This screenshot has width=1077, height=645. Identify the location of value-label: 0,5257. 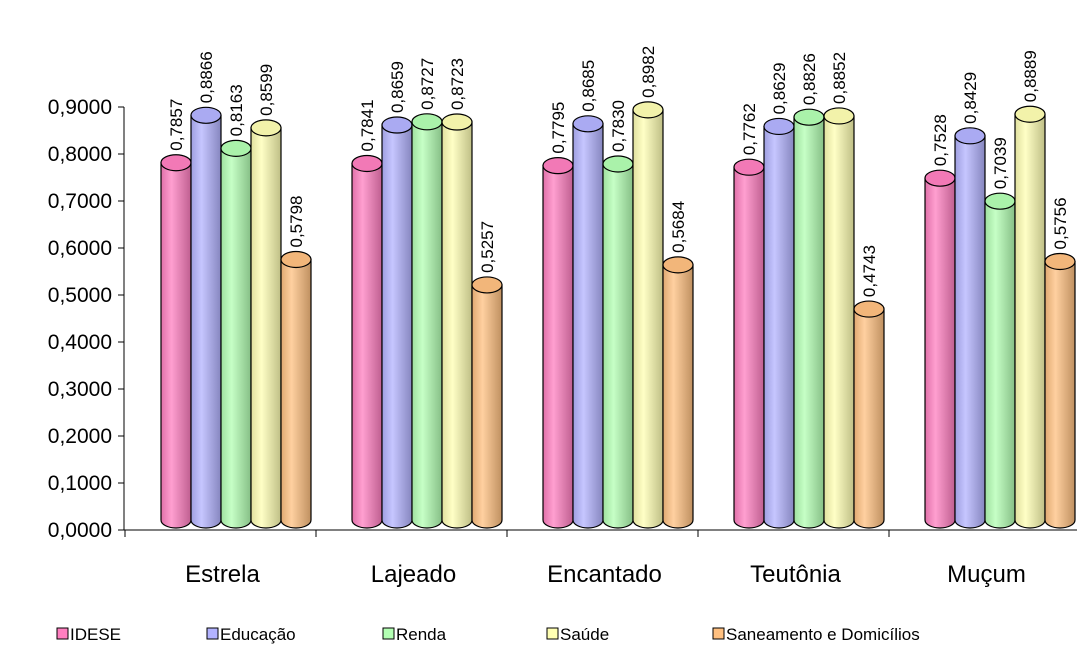
(487, 247).